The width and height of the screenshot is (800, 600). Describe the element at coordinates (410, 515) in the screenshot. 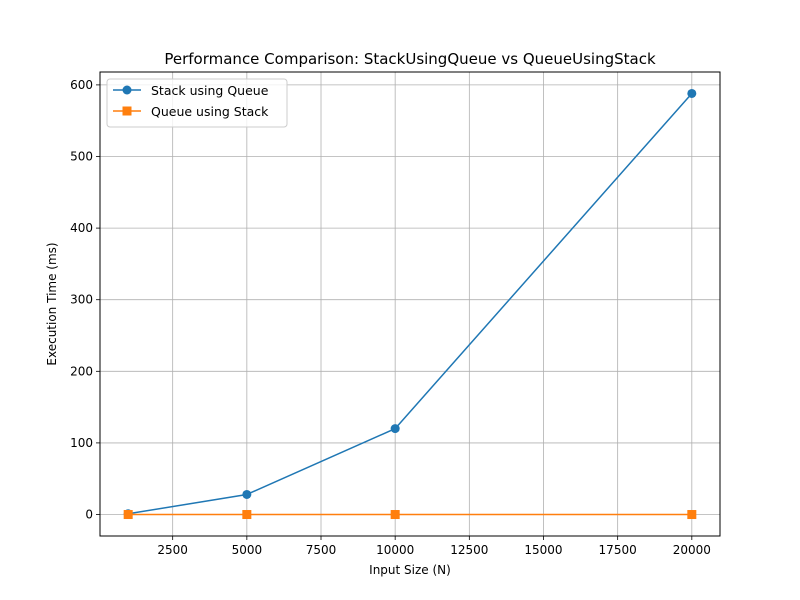

I see `series-queue-using-stack` at that location.